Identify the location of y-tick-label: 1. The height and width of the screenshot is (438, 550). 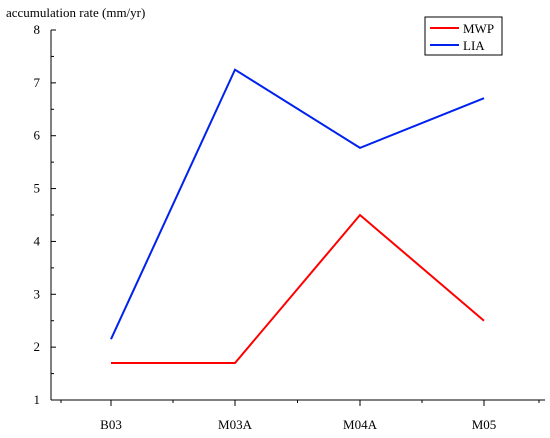
(37, 399).